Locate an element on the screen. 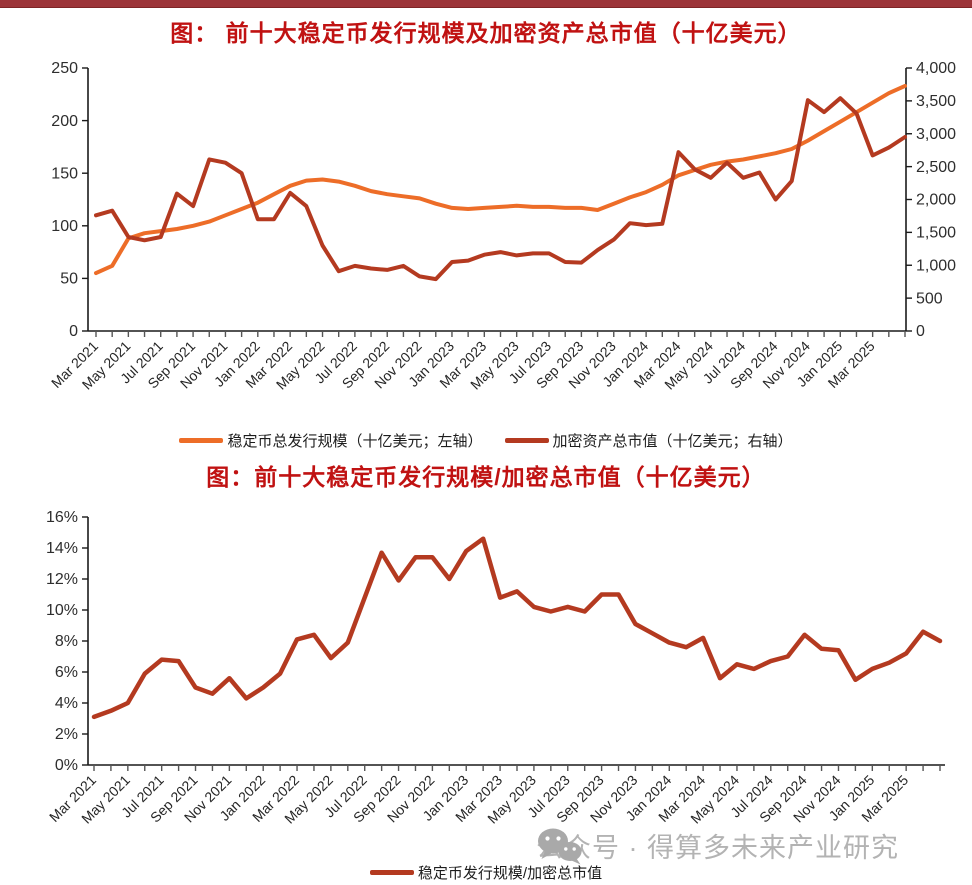 This screenshot has width=972, height=885. chart1-legend-item-stablecoin: 稳定币总发行规模（十亿美元；左轴） is located at coordinates (331, 440).